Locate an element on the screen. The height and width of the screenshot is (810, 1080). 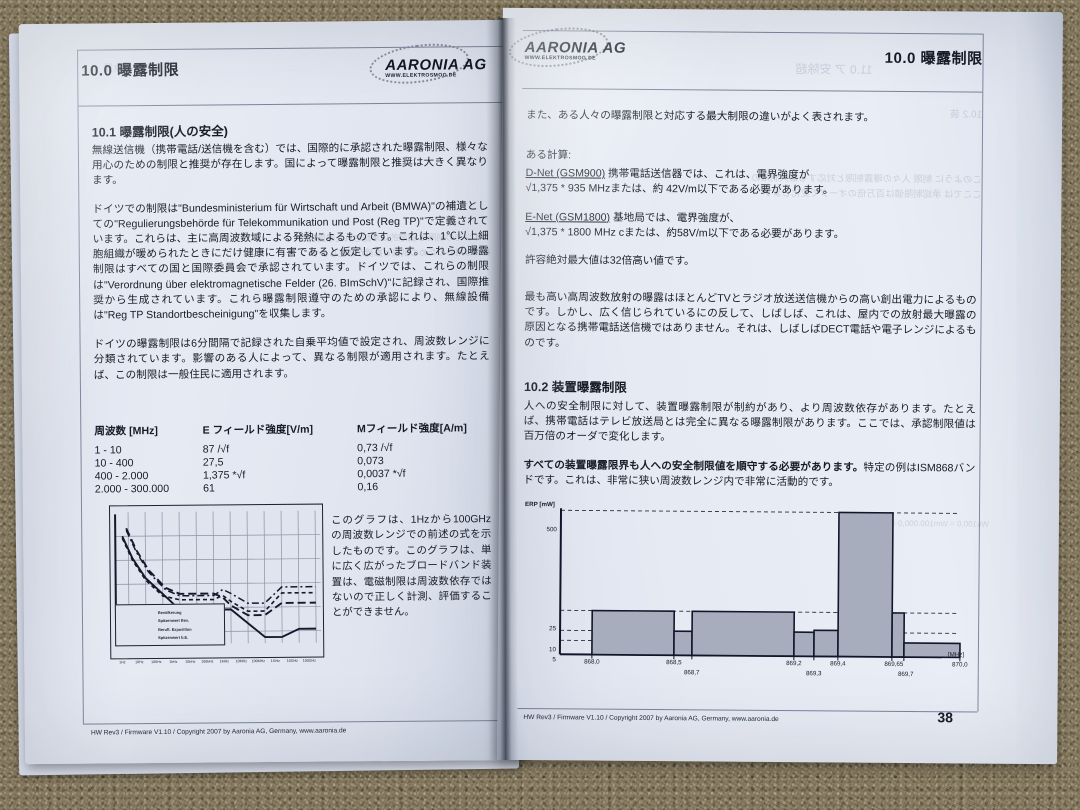
x-tick: 10kHz is located at coordinates (190, 661).